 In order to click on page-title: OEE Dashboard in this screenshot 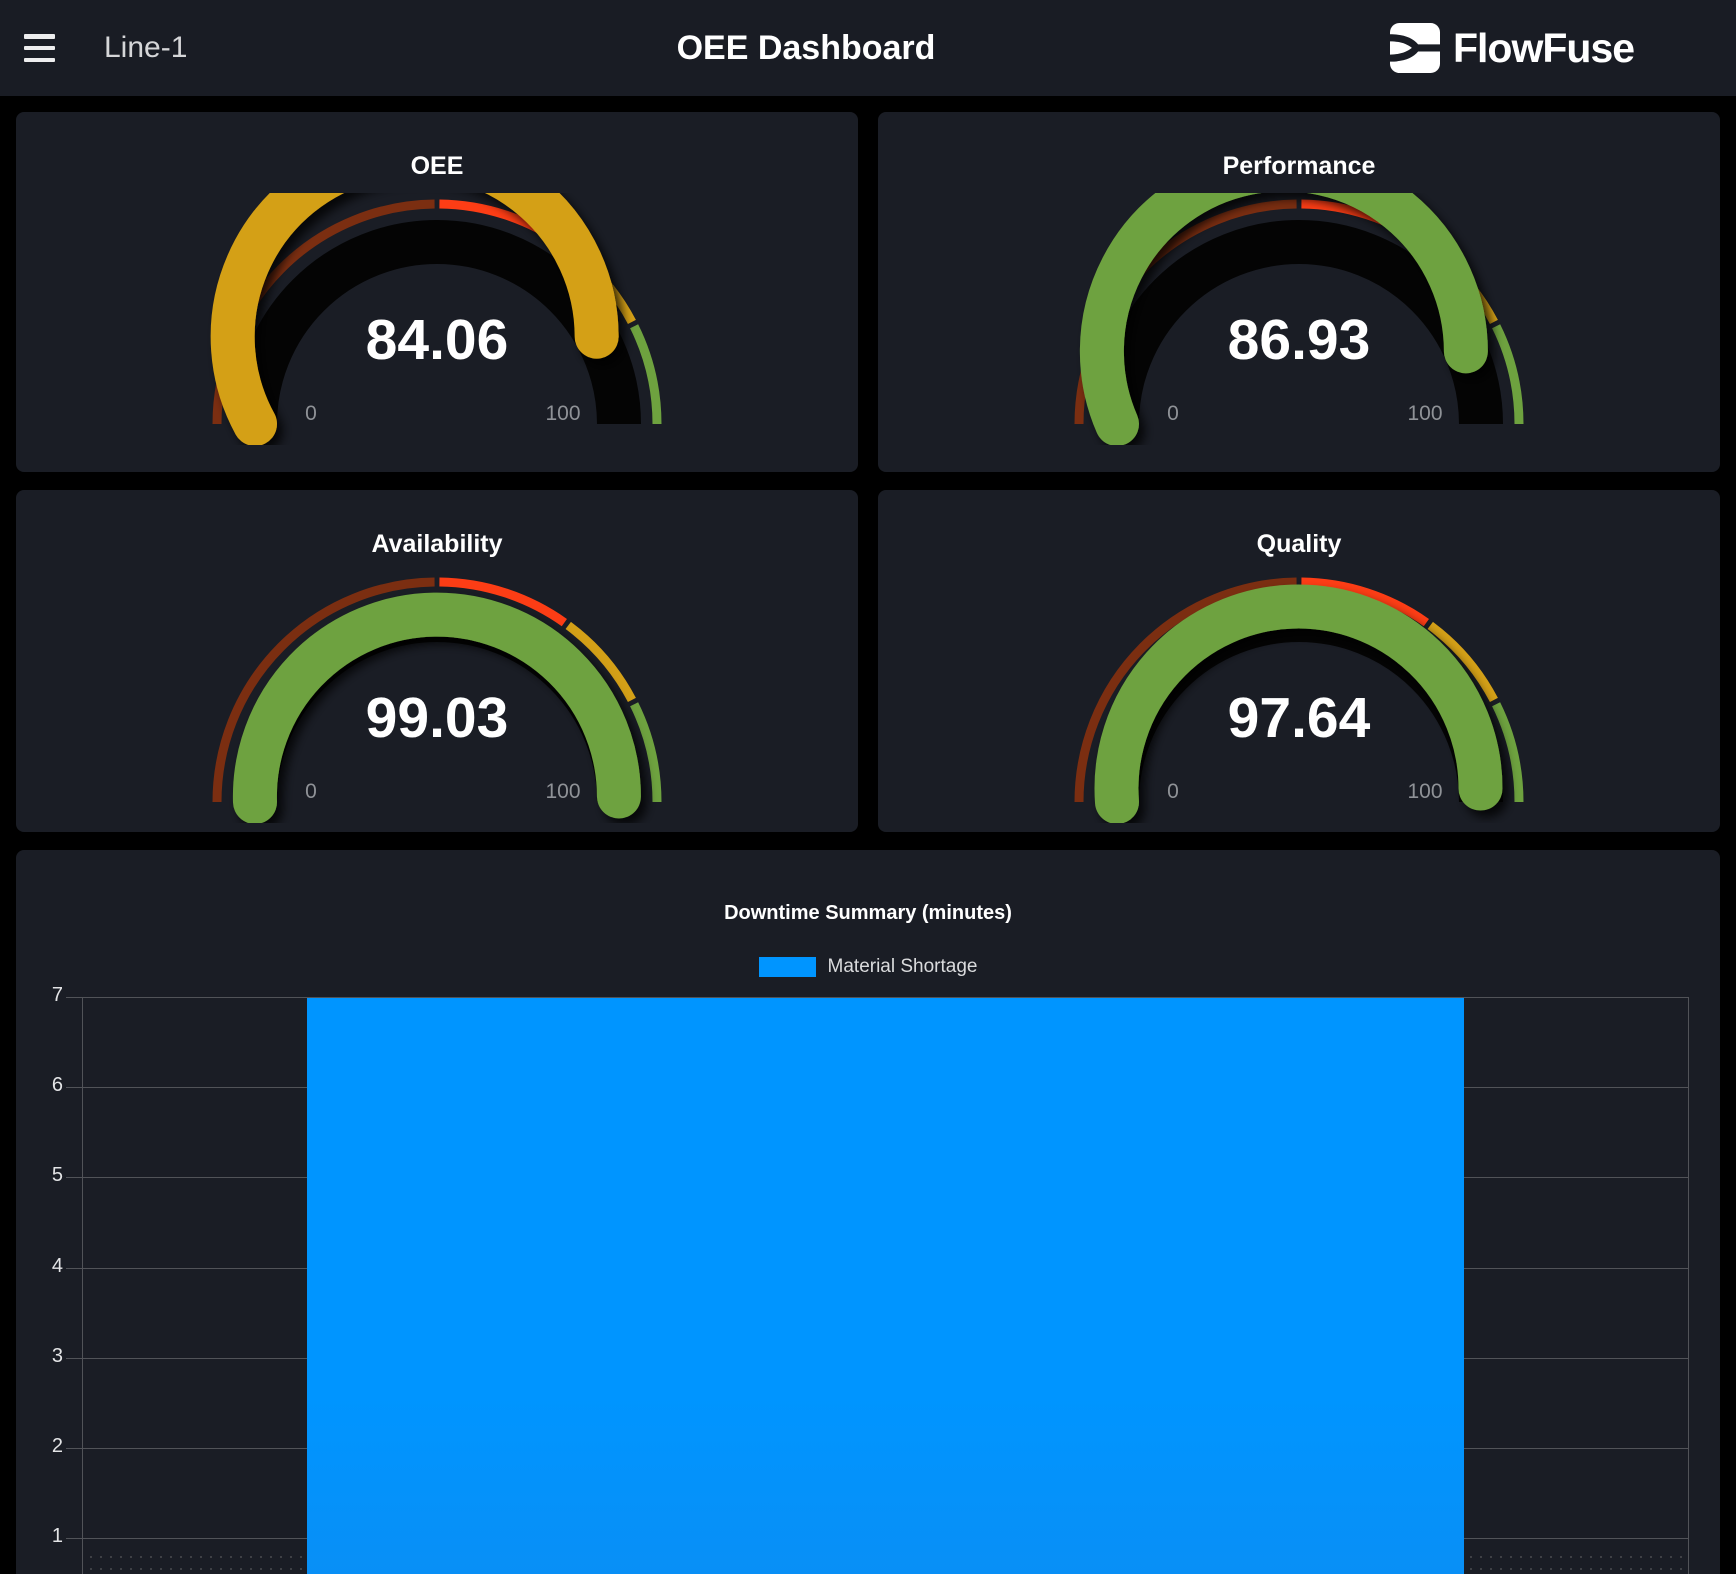, I will do `click(806, 47)`.